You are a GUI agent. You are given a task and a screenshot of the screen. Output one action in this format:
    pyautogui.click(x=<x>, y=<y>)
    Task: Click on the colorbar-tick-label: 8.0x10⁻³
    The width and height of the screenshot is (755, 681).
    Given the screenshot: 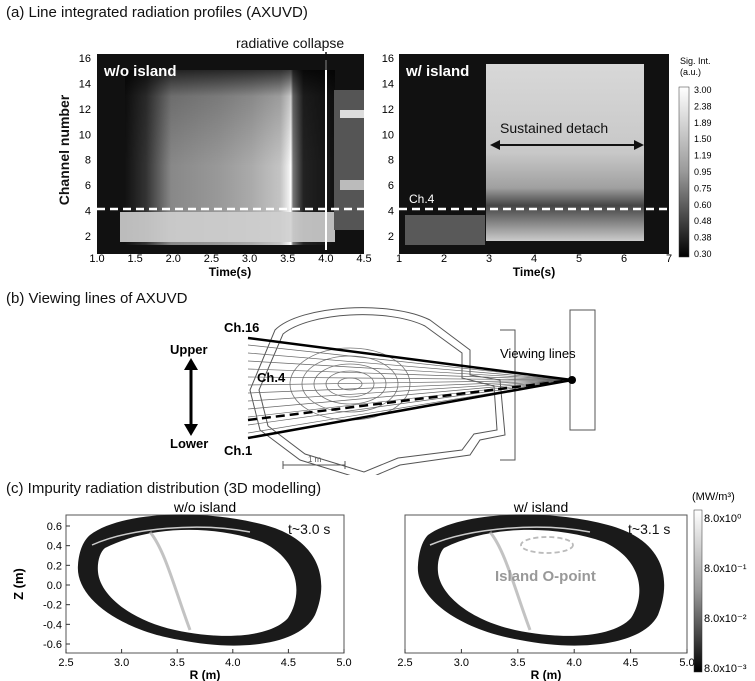 What is the action you would take?
    pyautogui.click(x=725, y=669)
    